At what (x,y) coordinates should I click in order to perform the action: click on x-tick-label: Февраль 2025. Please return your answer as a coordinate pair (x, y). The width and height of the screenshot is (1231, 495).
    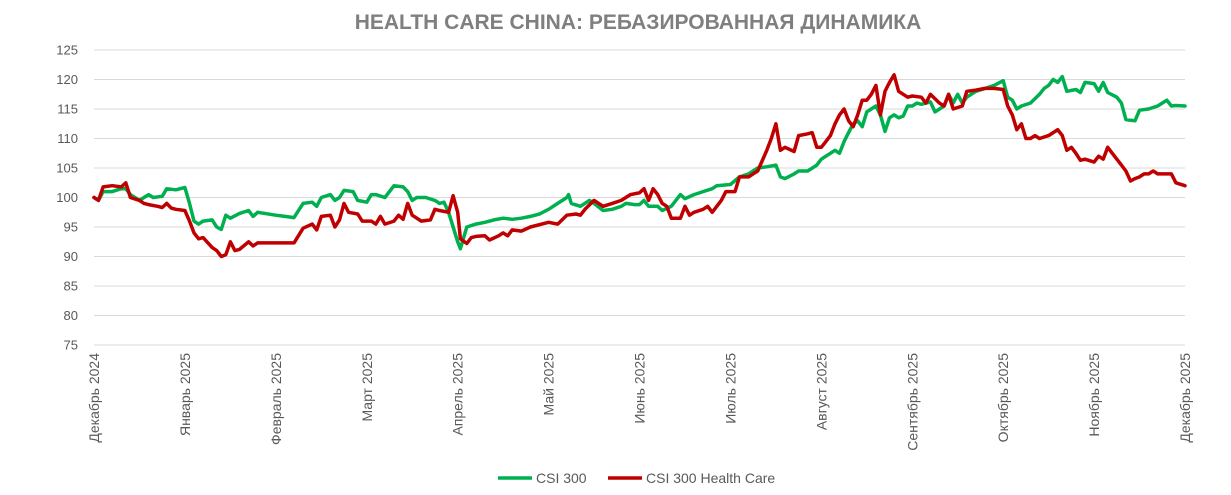
    Looking at the image, I should click on (276, 399).